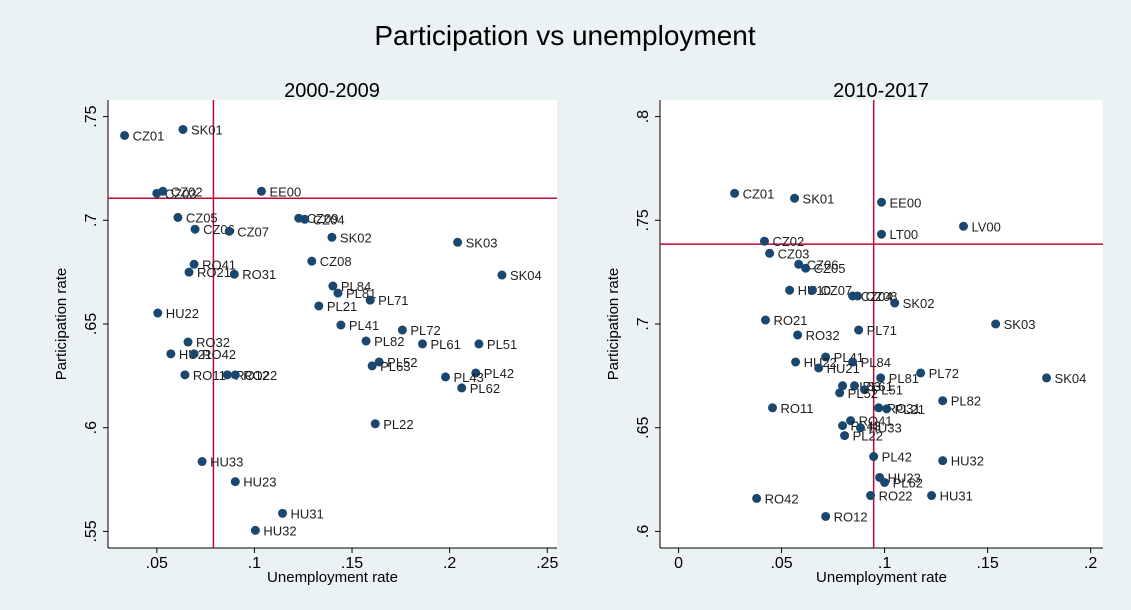 The height and width of the screenshot is (610, 1131). Describe the element at coordinates (956, 496) in the screenshot. I see `point-label: HU31` at that location.